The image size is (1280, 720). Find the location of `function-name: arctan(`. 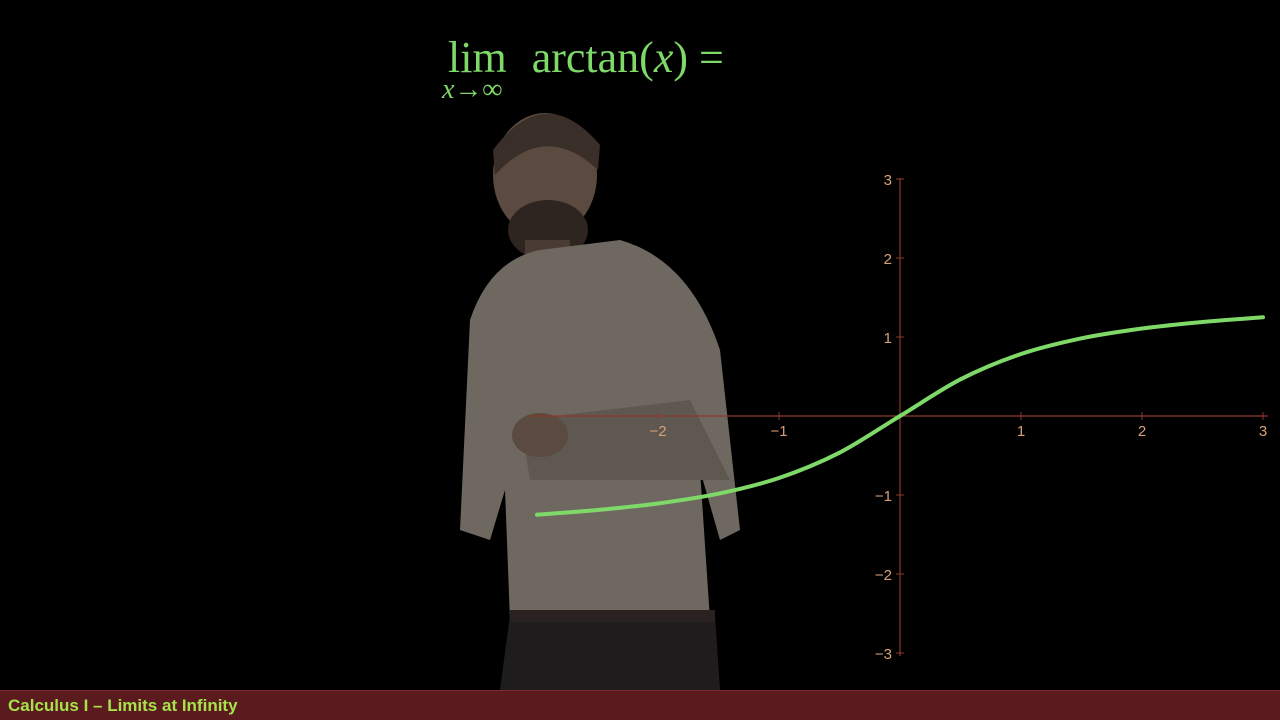

function-name: arctan( is located at coordinates (592, 57).